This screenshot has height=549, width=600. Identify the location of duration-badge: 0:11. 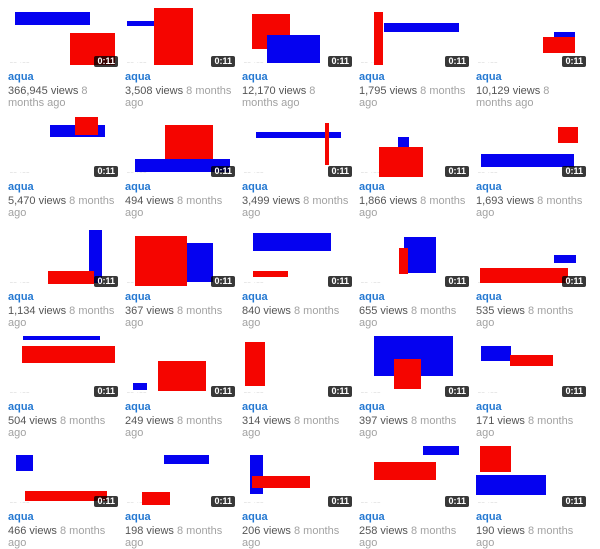
(340, 281).